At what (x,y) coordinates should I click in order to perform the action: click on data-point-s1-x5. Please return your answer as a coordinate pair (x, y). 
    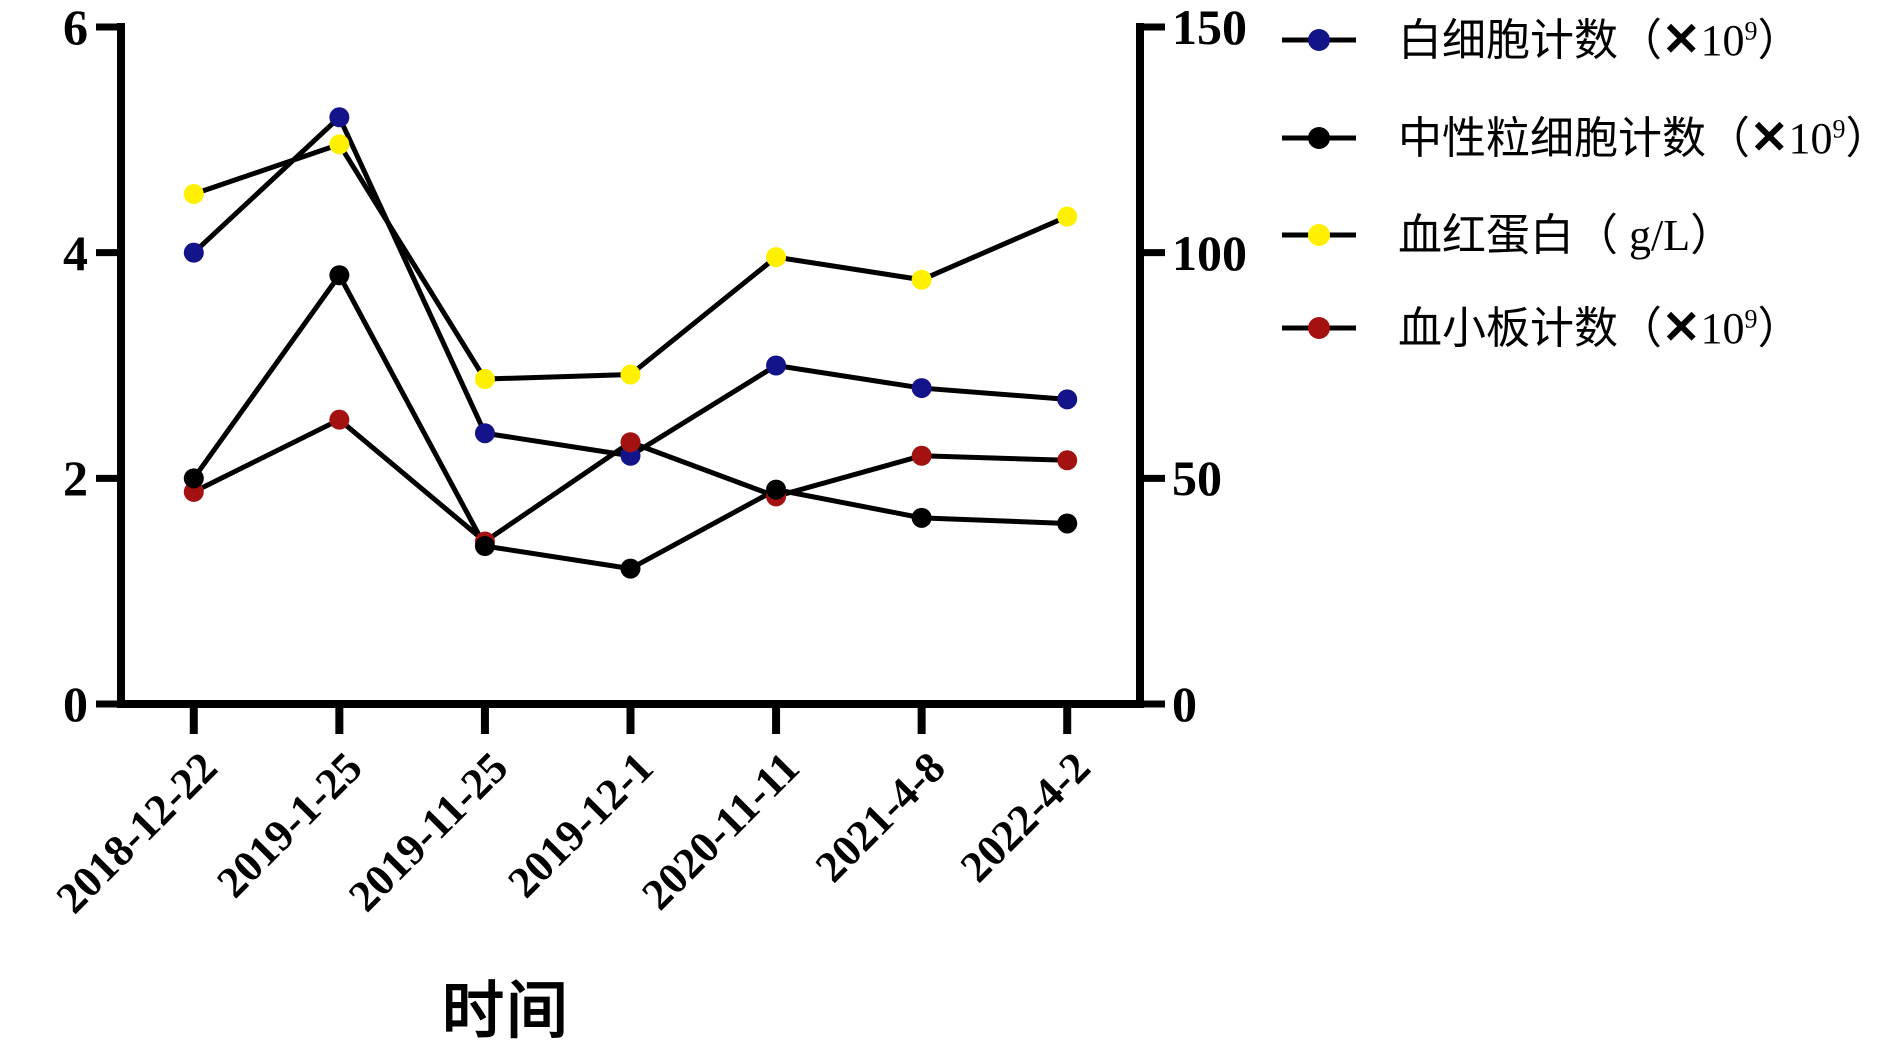
    Looking at the image, I should click on (921, 517).